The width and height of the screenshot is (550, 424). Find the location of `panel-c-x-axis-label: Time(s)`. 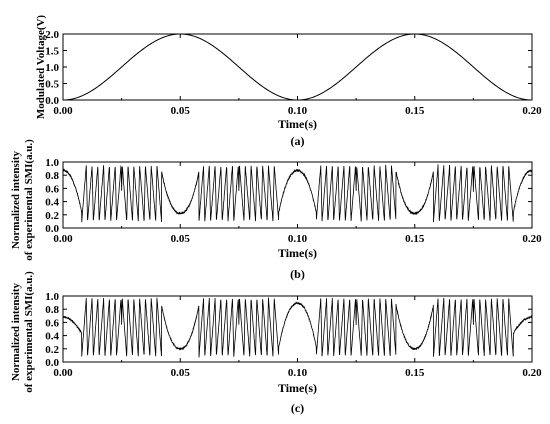

panel-c-x-axis-label: Time(s) is located at coordinates (297, 388).